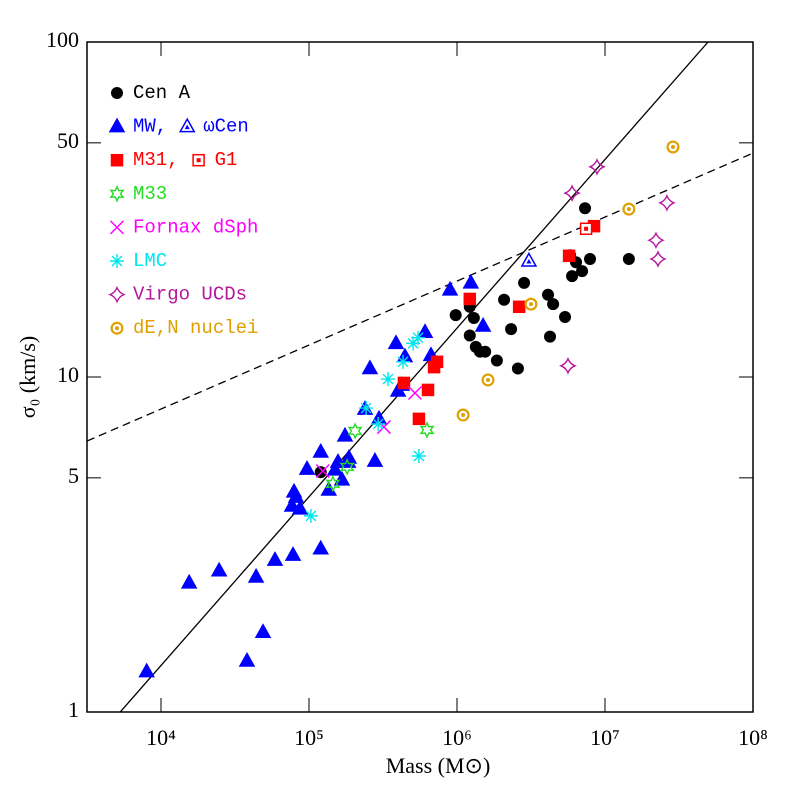 This screenshot has width=797, height=797. Describe the element at coordinates (195, 328) in the screenshot. I see `legend-label: dE,N nuclei` at that location.